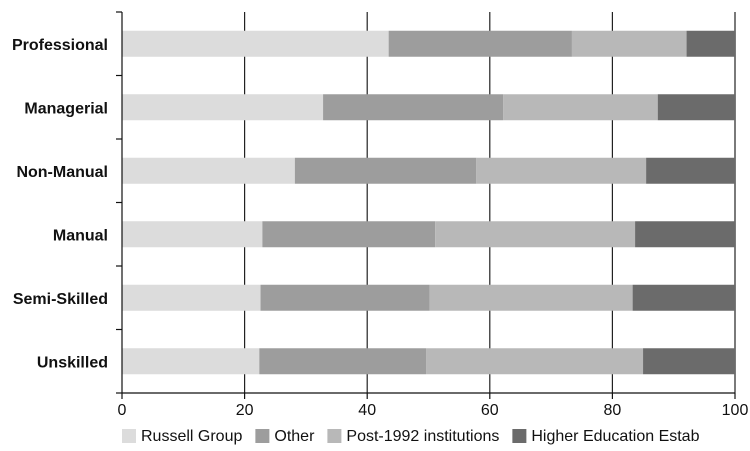 The height and width of the screenshot is (451, 750). Describe the element at coordinates (80, 235) in the screenshot. I see `category-label: Manual` at that location.